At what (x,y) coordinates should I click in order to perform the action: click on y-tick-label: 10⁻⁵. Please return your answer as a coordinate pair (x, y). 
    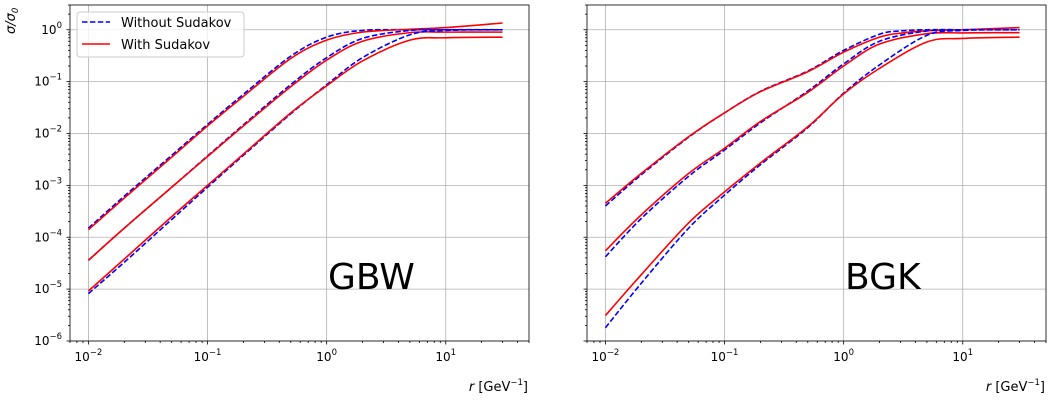
    Looking at the image, I should click on (48, 288).